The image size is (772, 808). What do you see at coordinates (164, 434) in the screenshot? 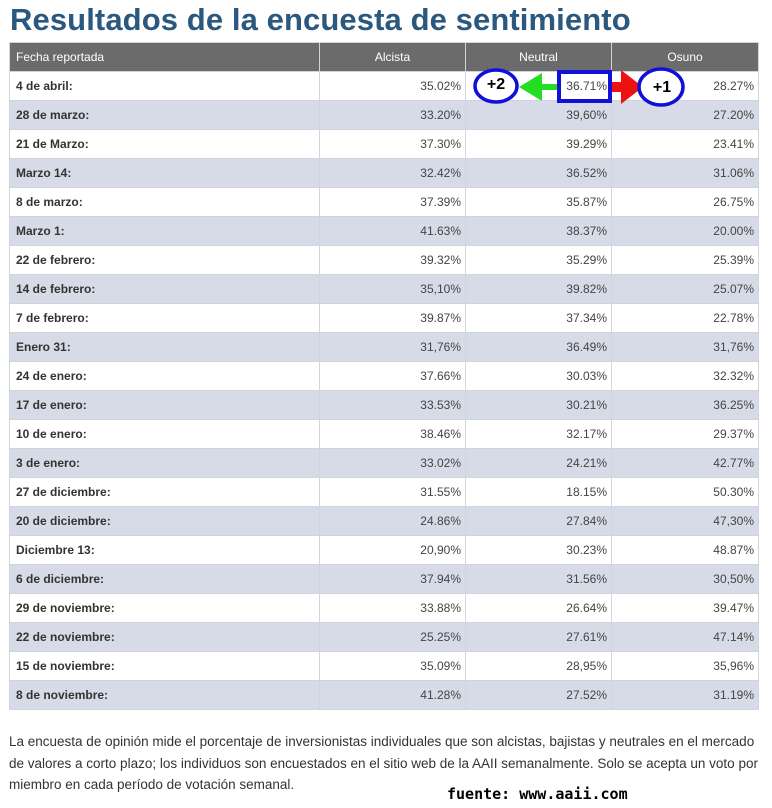
I see `date-cell: 10 de enero:` at bounding box center [164, 434].